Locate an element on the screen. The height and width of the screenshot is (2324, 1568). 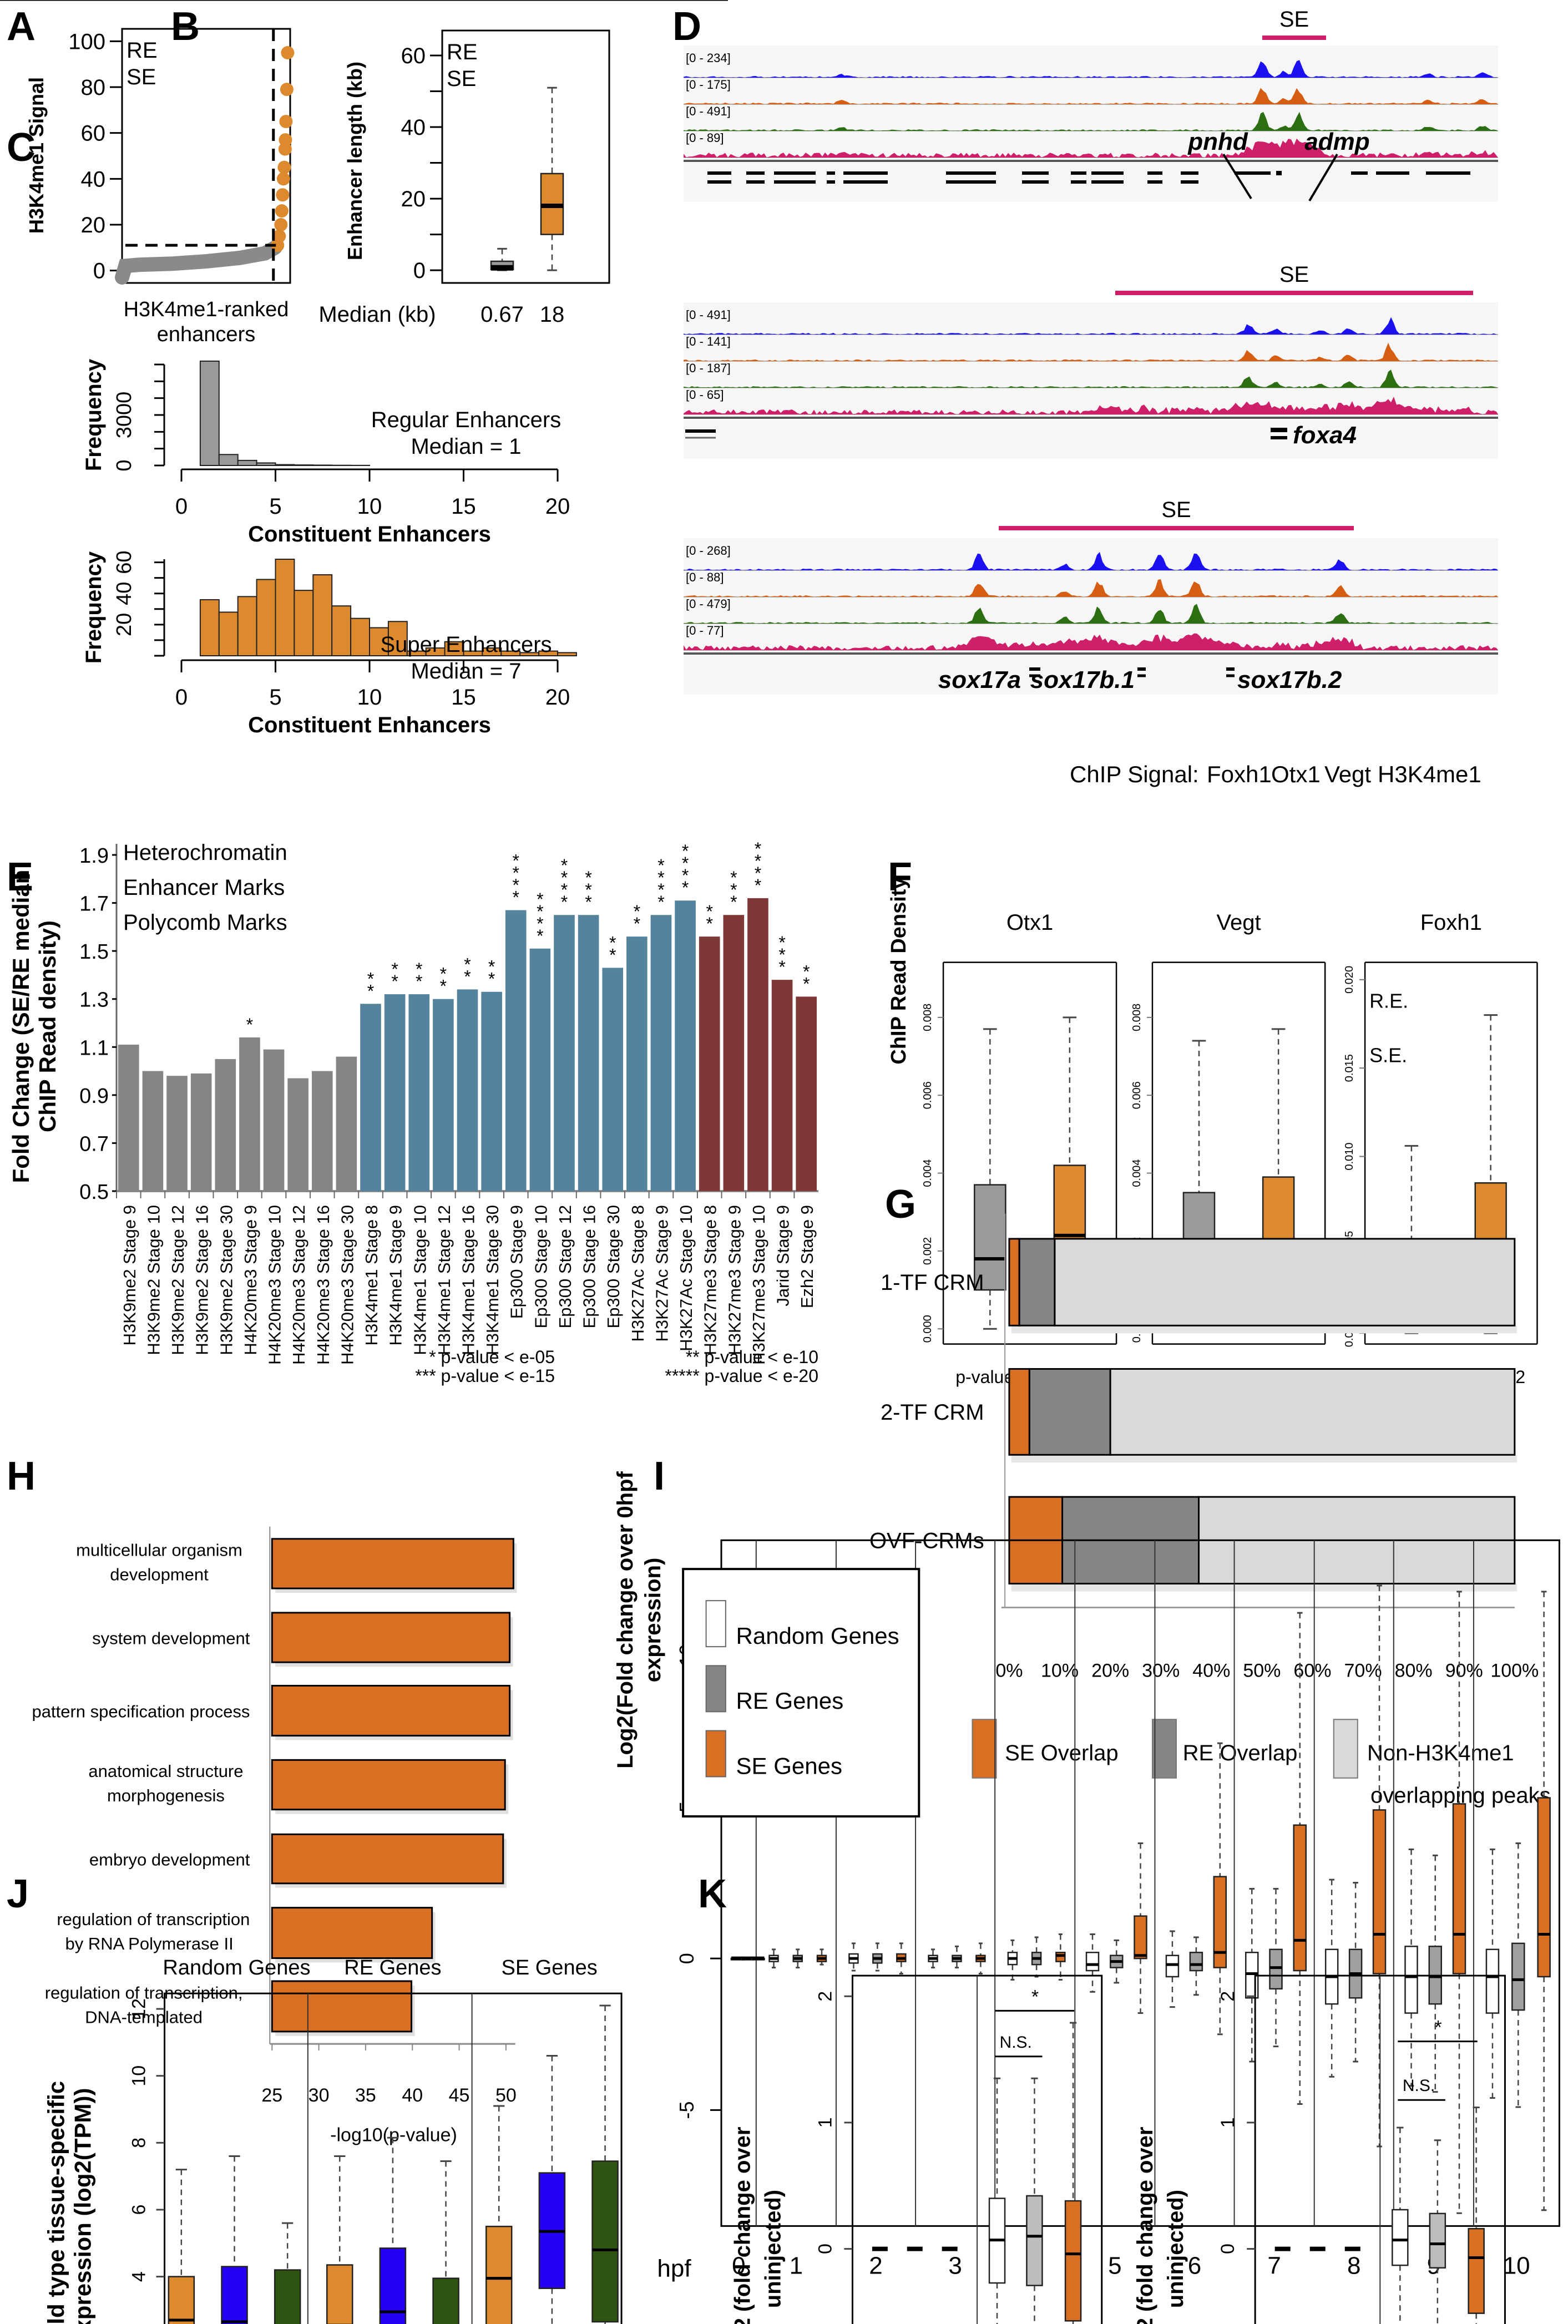
x-tick-label: 10% is located at coordinates (1060, 1671).